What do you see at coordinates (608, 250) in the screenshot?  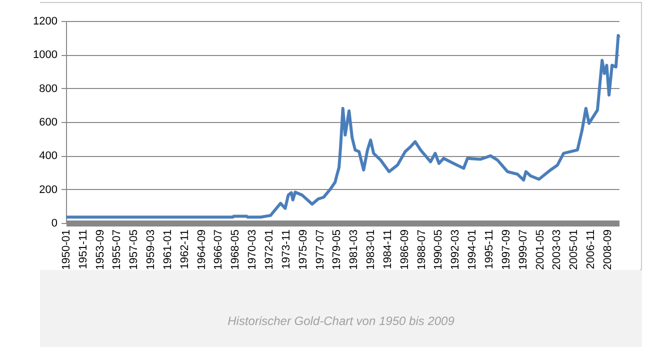 I see `x-tick-label: 2008-09` at bounding box center [608, 250].